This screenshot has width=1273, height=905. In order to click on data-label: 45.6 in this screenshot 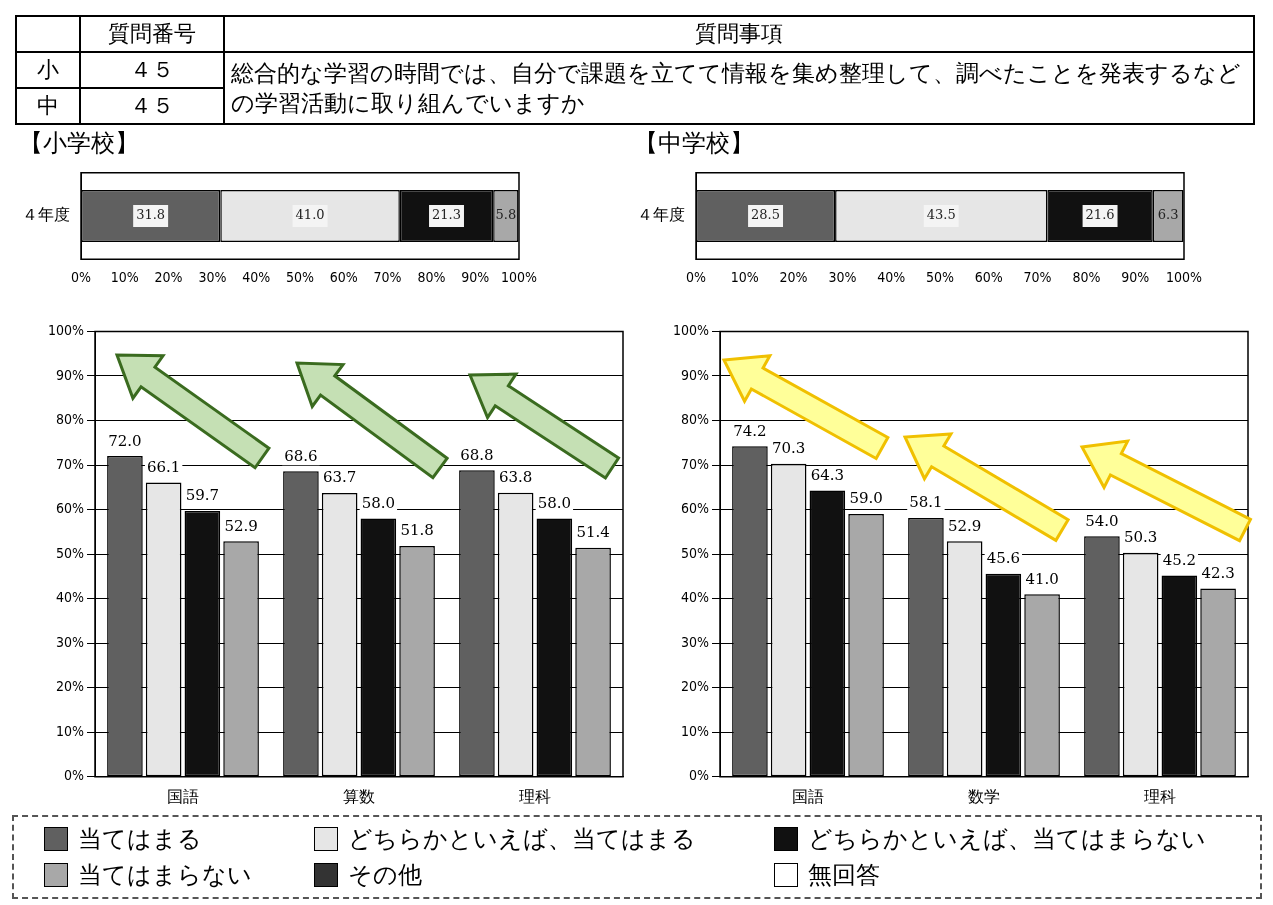, I will do `click(1003, 558)`.